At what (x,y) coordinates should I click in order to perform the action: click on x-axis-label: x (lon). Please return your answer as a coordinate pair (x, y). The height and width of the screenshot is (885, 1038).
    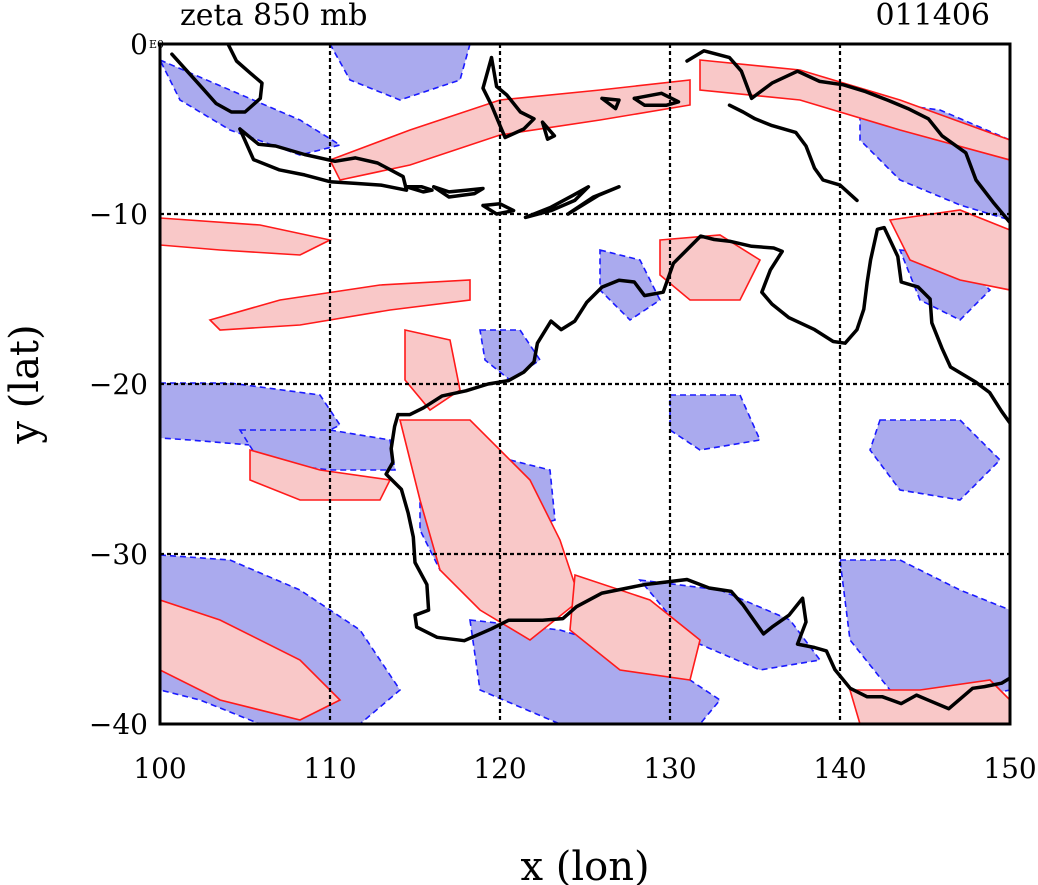
    Looking at the image, I should click on (584, 864).